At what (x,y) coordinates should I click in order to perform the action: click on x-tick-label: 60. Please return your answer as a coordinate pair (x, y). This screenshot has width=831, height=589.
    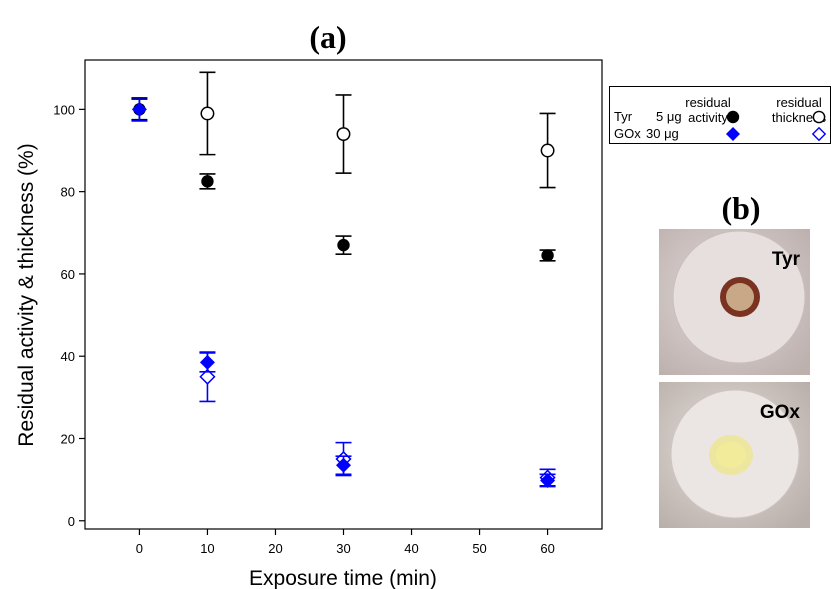
    Looking at the image, I should click on (547, 548).